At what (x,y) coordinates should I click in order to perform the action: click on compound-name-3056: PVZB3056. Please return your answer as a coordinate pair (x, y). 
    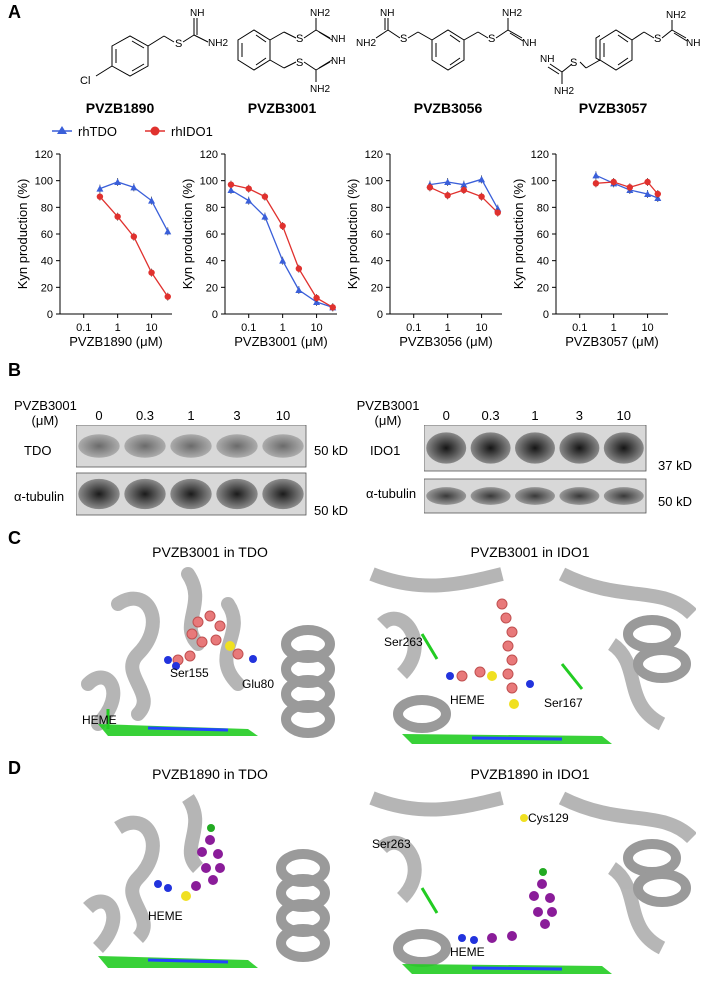
    Looking at the image, I should click on (448, 108).